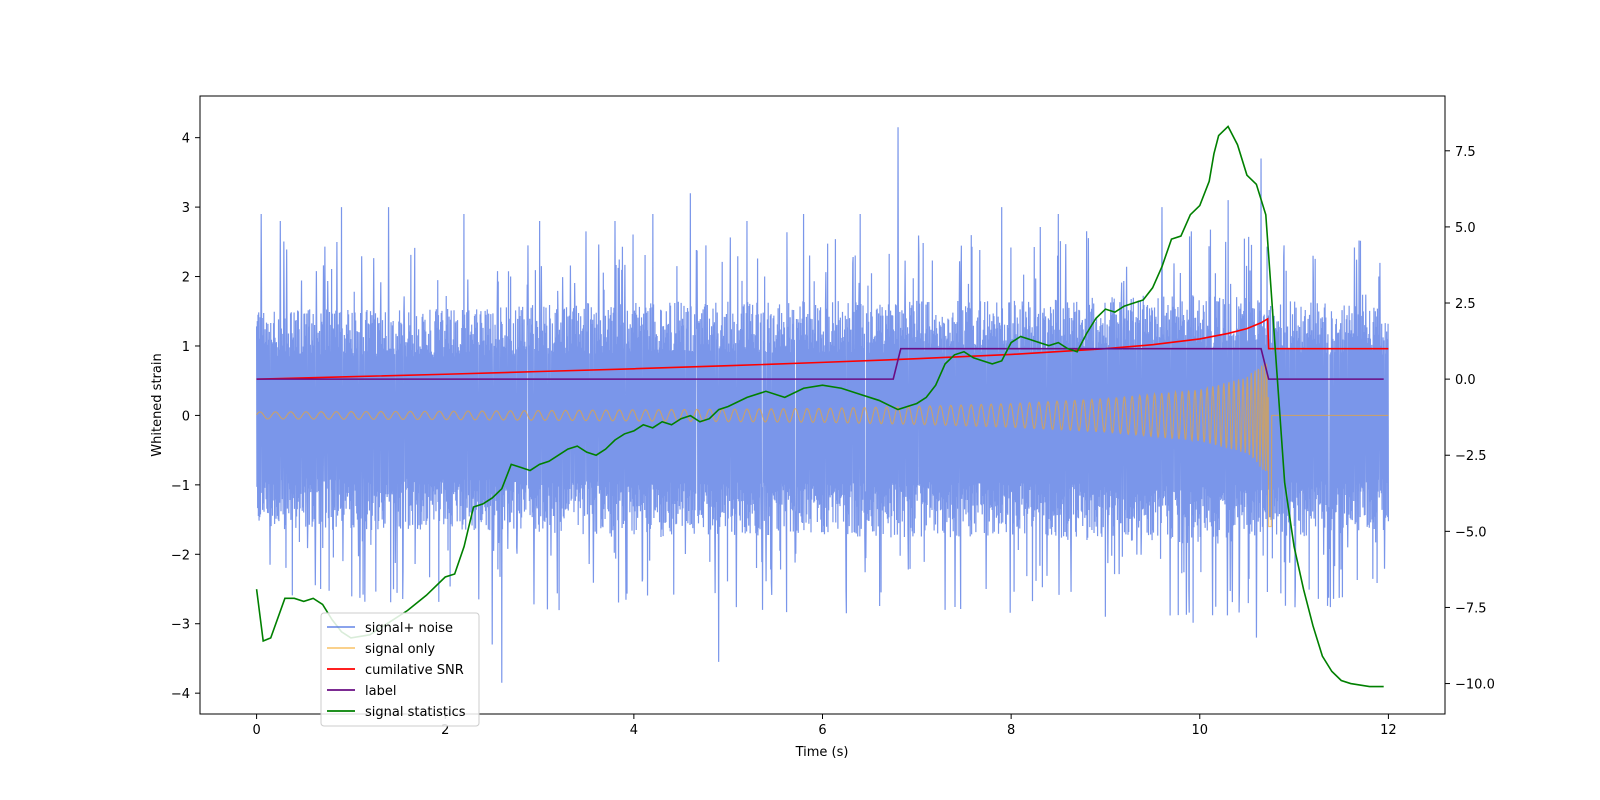 The image size is (1600, 800). What do you see at coordinates (1465, 304) in the screenshot?
I see `y2-tick-label: 2.5` at bounding box center [1465, 304].